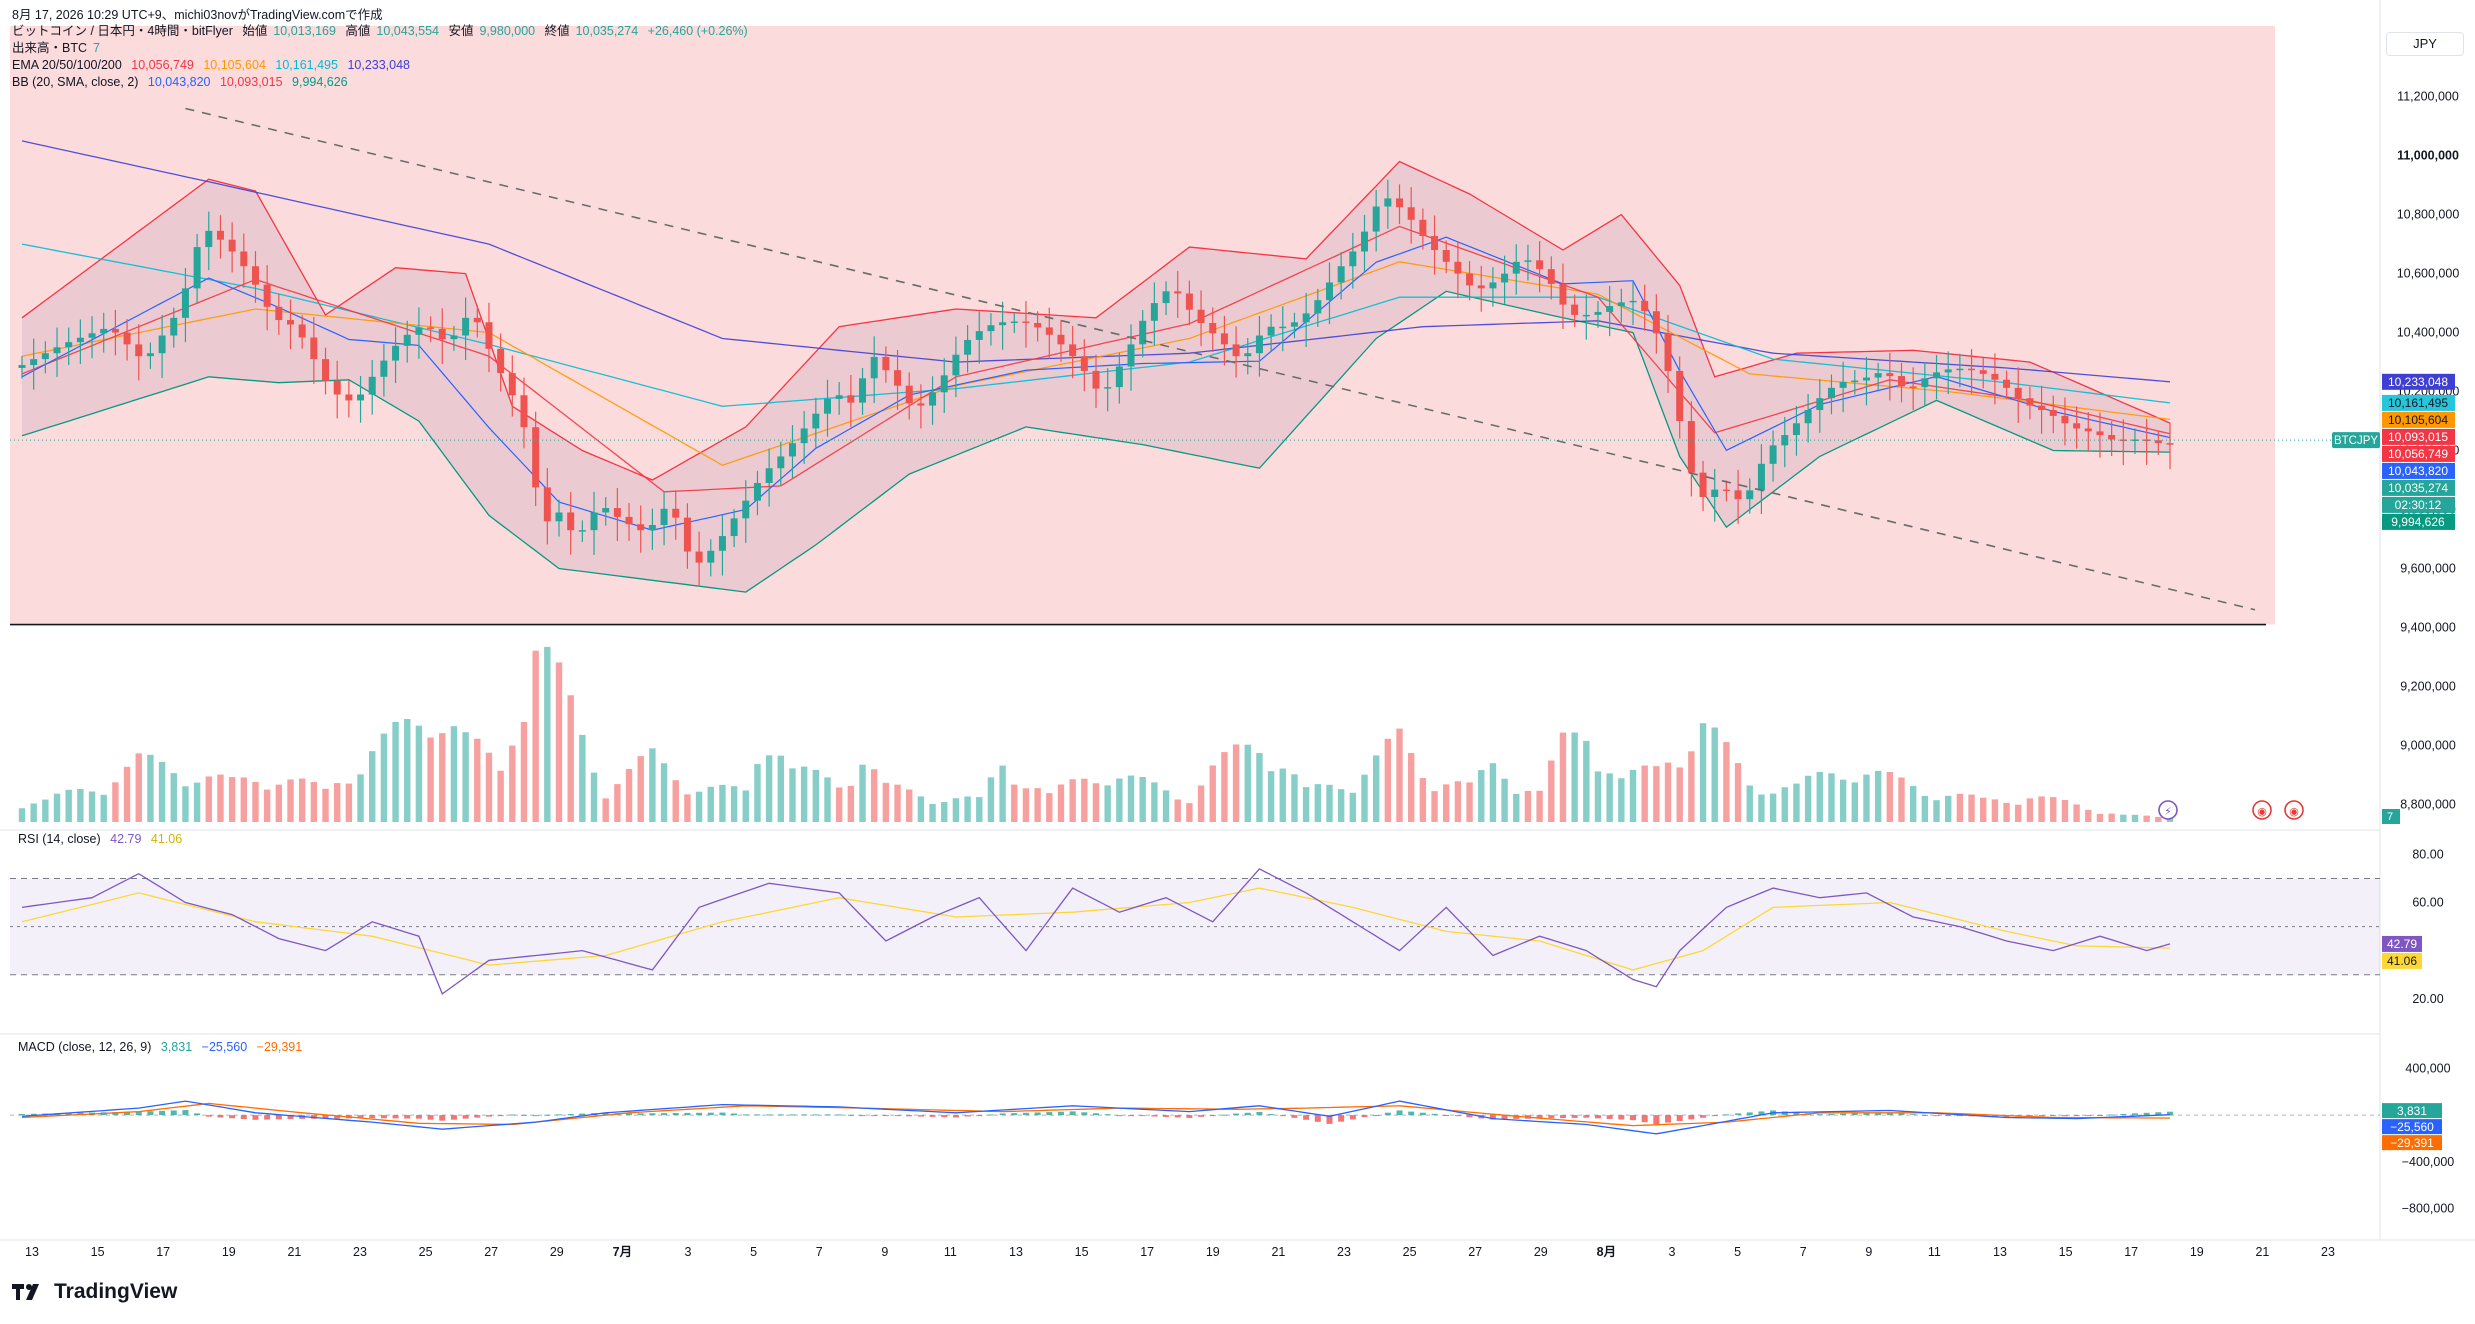 This screenshot has width=2475, height=1324. Describe the element at coordinates (2402, 944) in the screenshot. I see `rsi-tag-text: 42.79` at that location.